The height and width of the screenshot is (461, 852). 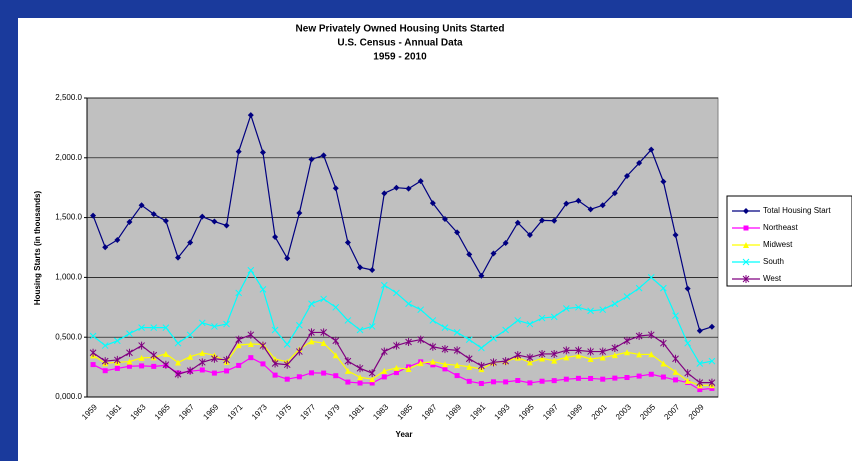 I want to click on legend-label: Midwest, so click(x=778, y=244).